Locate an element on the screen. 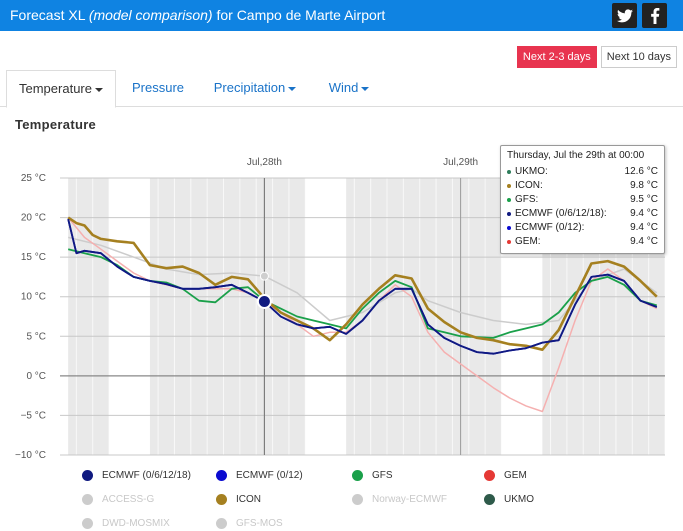 This screenshot has height=531, width=683. legend-label: Norway-ECMWF is located at coordinates (409, 499).